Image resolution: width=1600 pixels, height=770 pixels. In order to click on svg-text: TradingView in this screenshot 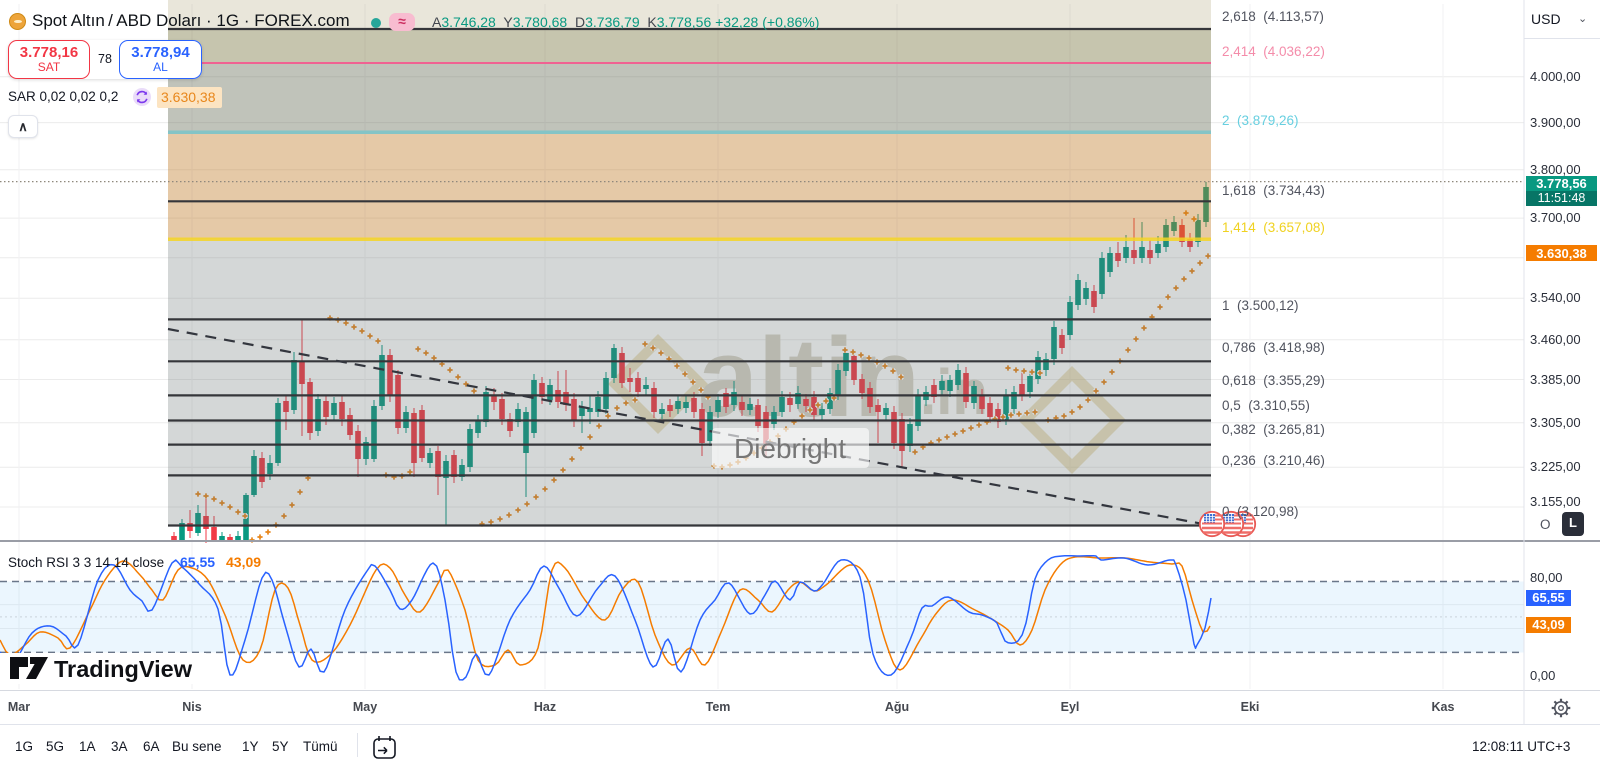, I will do `click(123, 669)`.